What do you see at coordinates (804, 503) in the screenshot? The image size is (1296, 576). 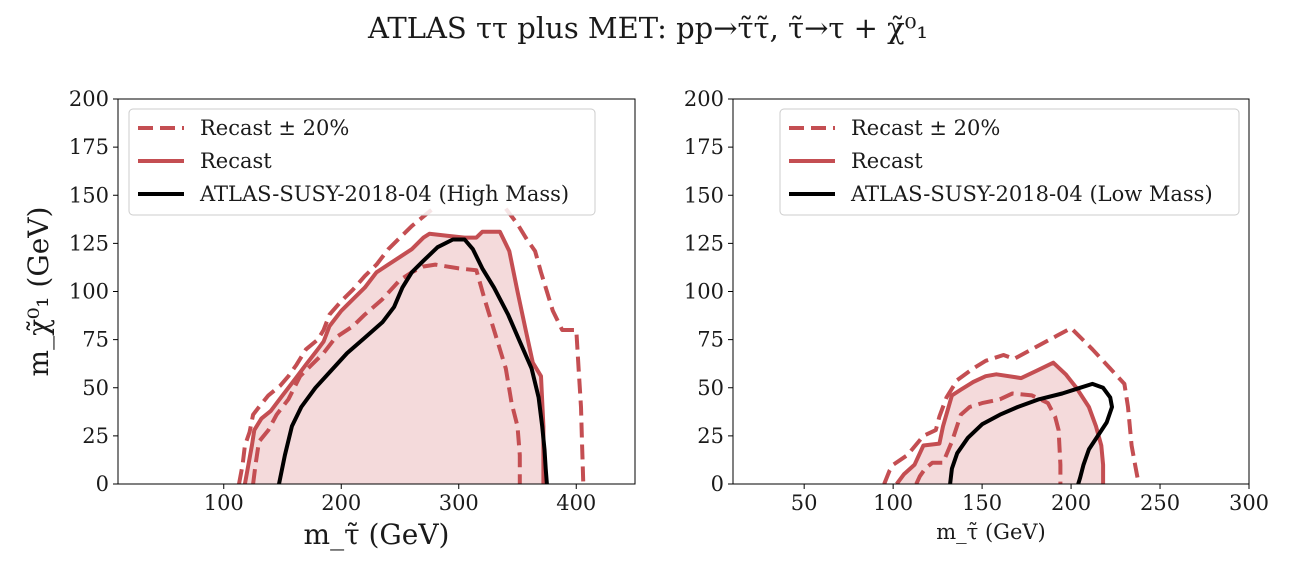 I see `x-tick-label: 50` at bounding box center [804, 503].